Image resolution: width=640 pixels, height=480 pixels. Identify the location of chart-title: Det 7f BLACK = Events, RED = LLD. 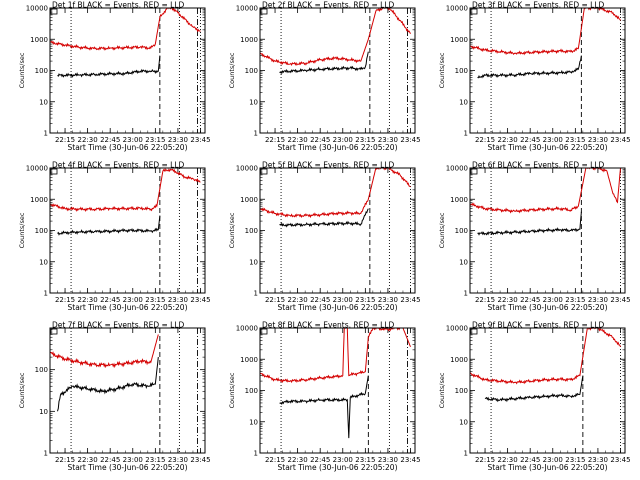
(118, 325).